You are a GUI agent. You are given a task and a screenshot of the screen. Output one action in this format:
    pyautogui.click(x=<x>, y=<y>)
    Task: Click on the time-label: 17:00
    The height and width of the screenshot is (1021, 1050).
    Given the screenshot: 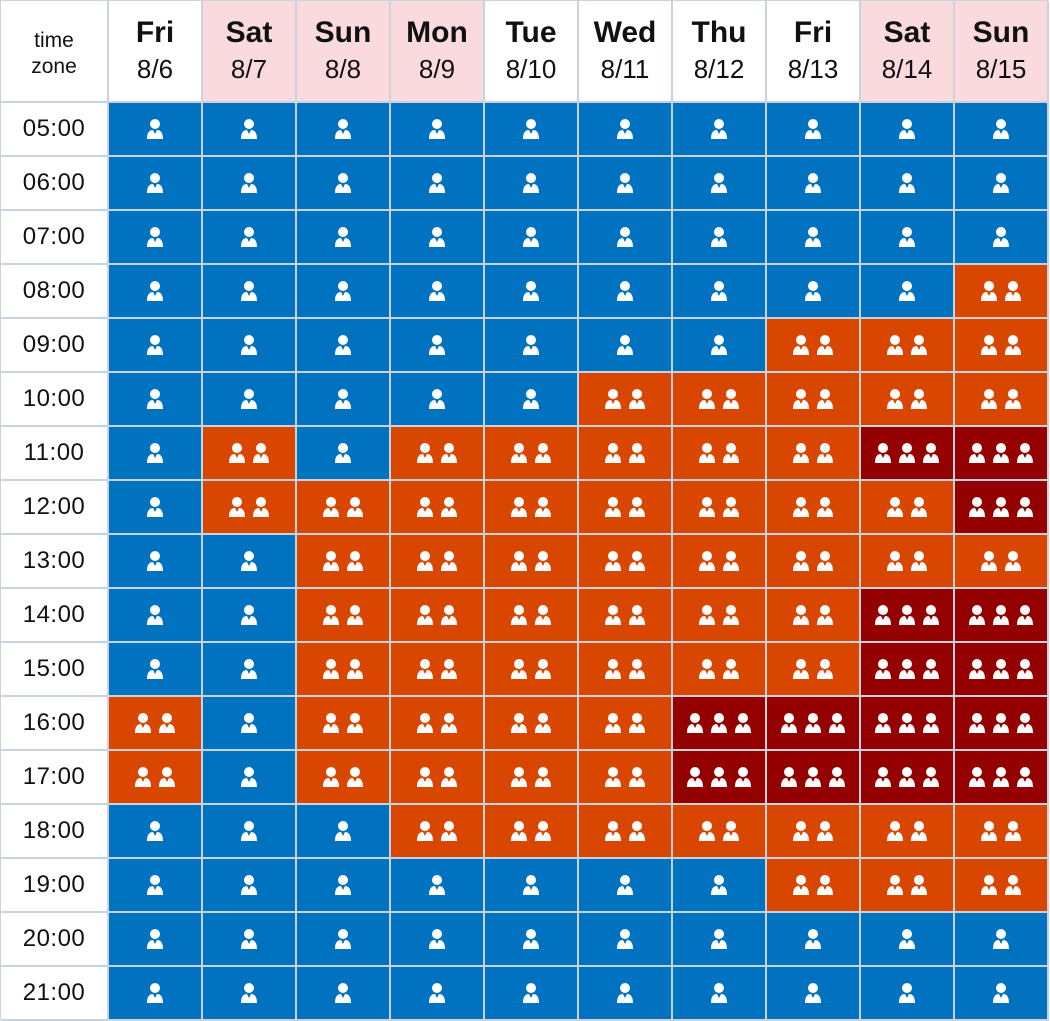 What is the action you would take?
    pyautogui.click(x=55, y=778)
    